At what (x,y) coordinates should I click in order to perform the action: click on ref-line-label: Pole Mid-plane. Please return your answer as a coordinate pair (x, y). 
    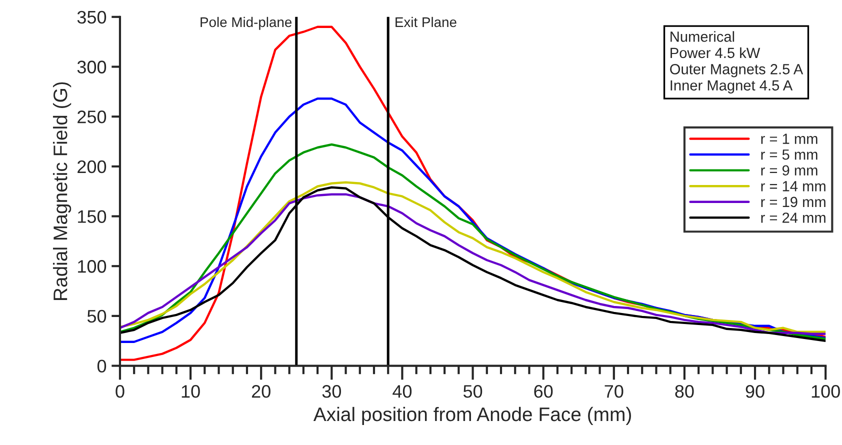
    Looking at the image, I should click on (246, 23).